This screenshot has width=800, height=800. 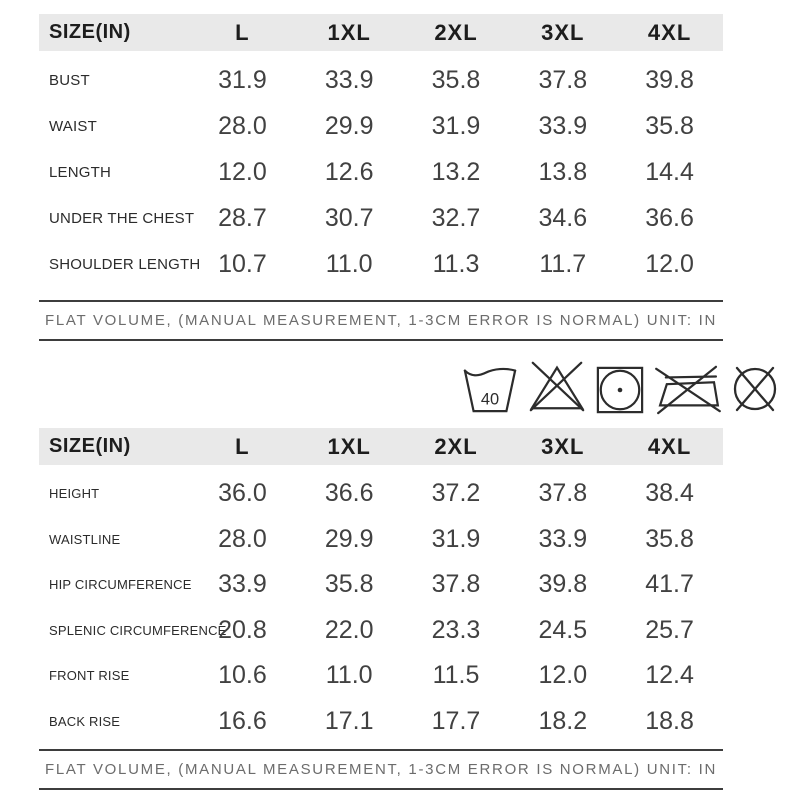 I want to click on measurement-label: BACK RISE, so click(x=85, y=721).